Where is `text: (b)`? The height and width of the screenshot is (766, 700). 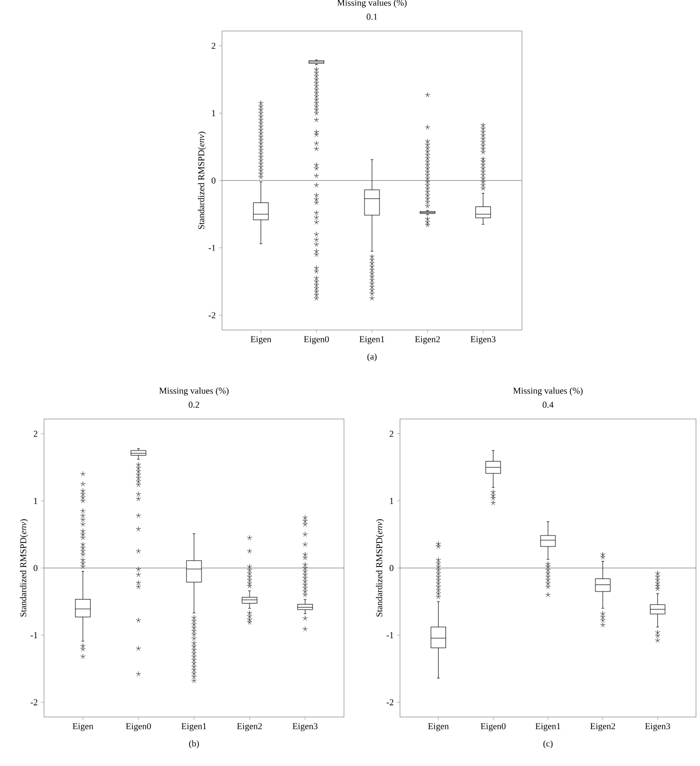 text: (b) is located at coordinates (194, 744).